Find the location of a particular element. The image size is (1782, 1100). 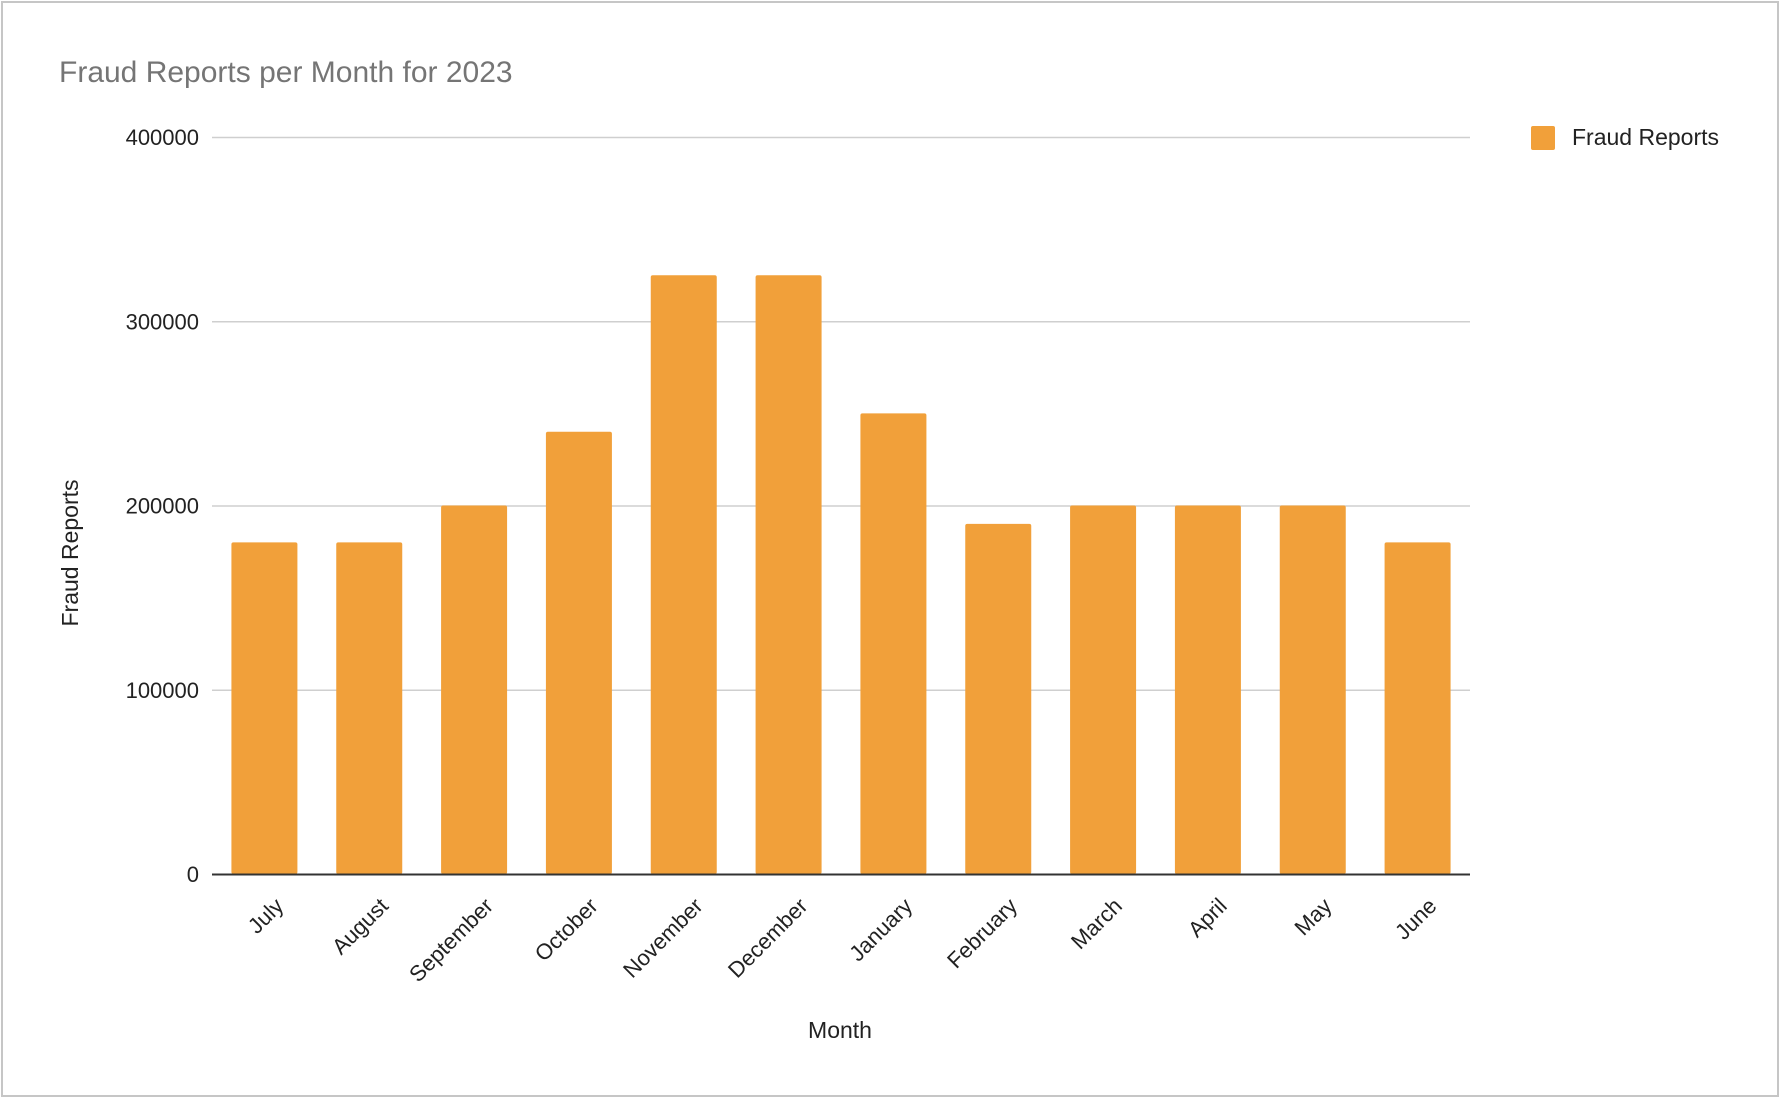

y-tick-label: 200000 is located at coordinates (162, 506).